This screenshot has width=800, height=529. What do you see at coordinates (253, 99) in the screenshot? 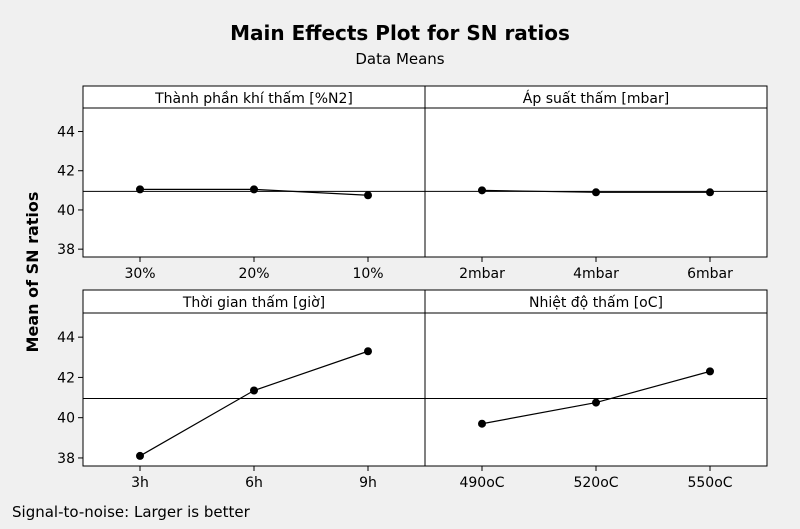
I see `panel-title: Thành phần khí thấm [%N2]` at bounding box center [253, 99].